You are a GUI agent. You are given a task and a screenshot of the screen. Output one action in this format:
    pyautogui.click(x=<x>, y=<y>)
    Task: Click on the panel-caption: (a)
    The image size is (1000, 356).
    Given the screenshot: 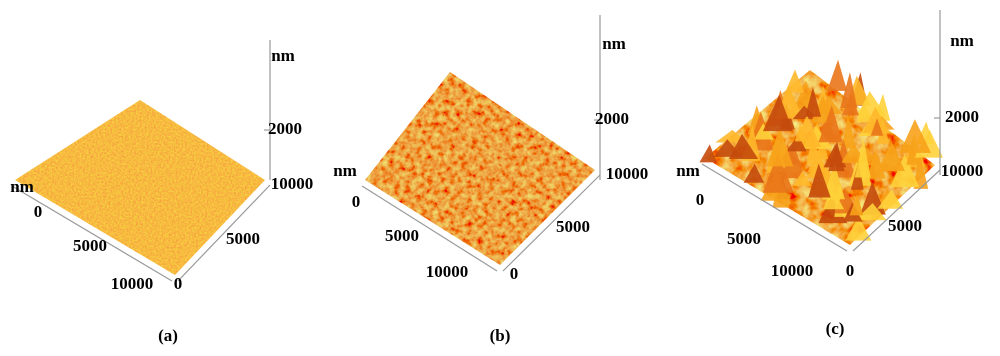 What is the action you would take?
    pyautogui.click(x=168, y=335)
    